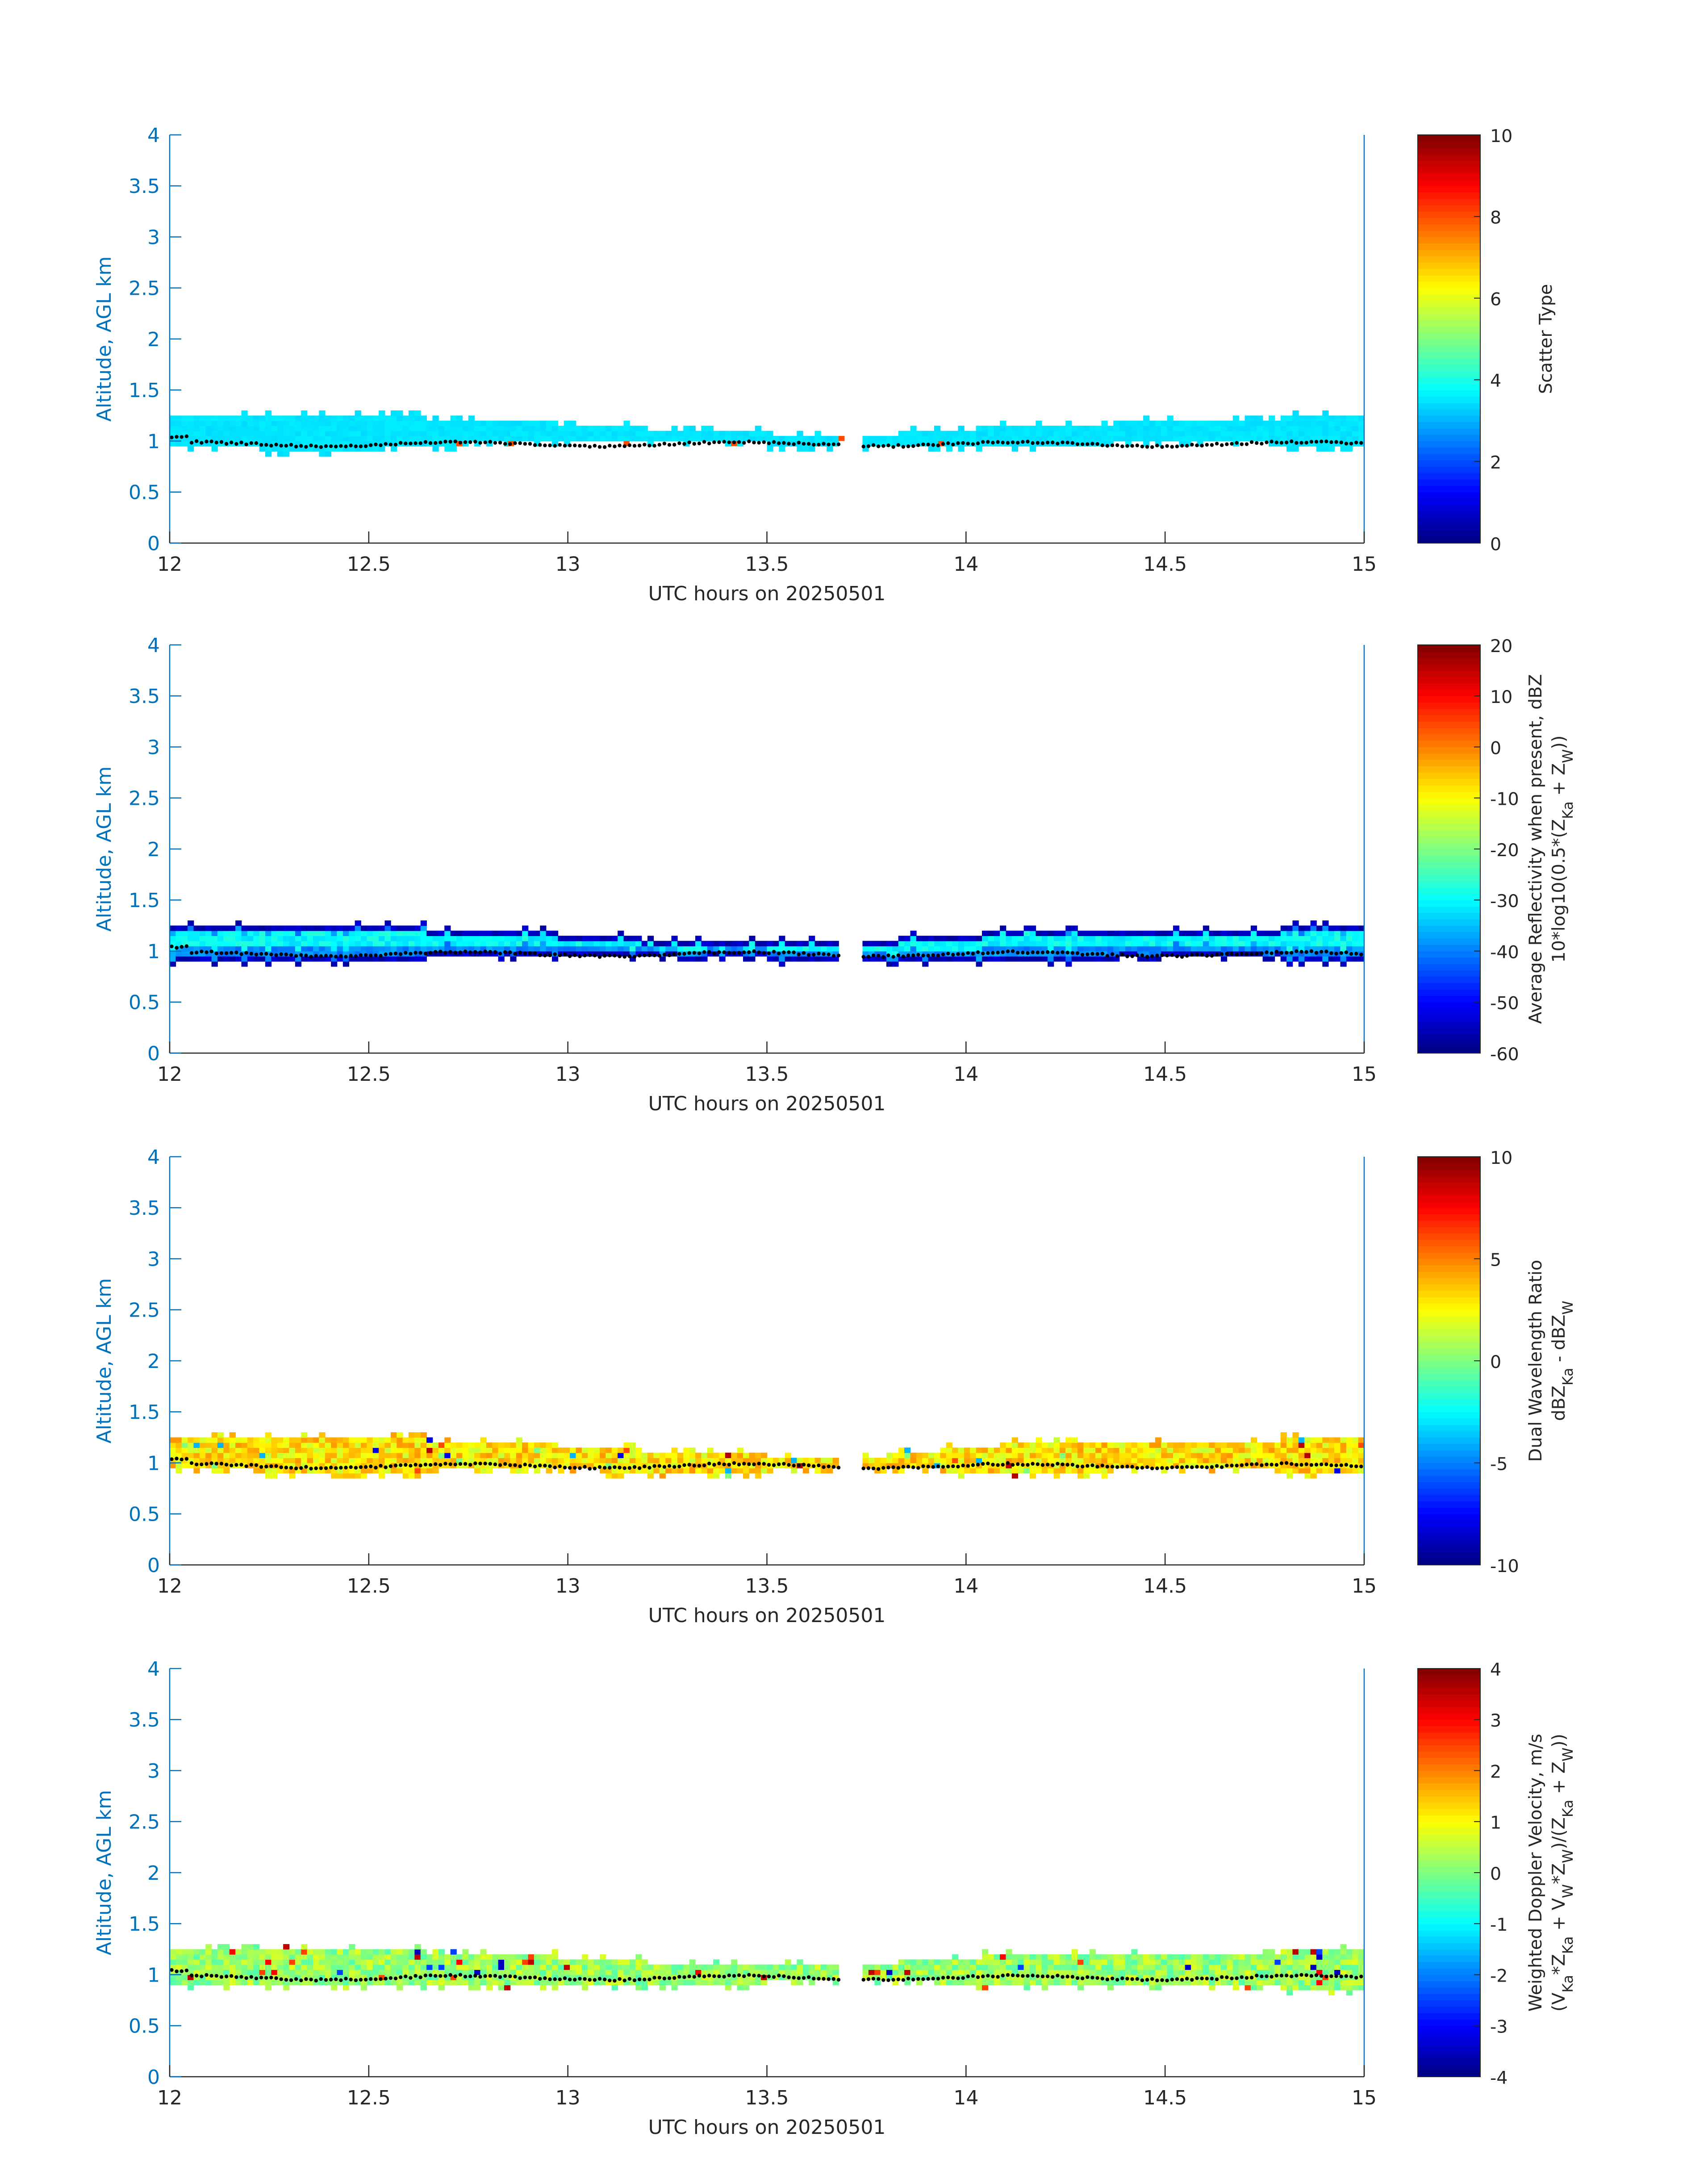 This screenshot has height=2179, width=1708. I want to click on y-tick-label: 1.5, so click(144, 391).